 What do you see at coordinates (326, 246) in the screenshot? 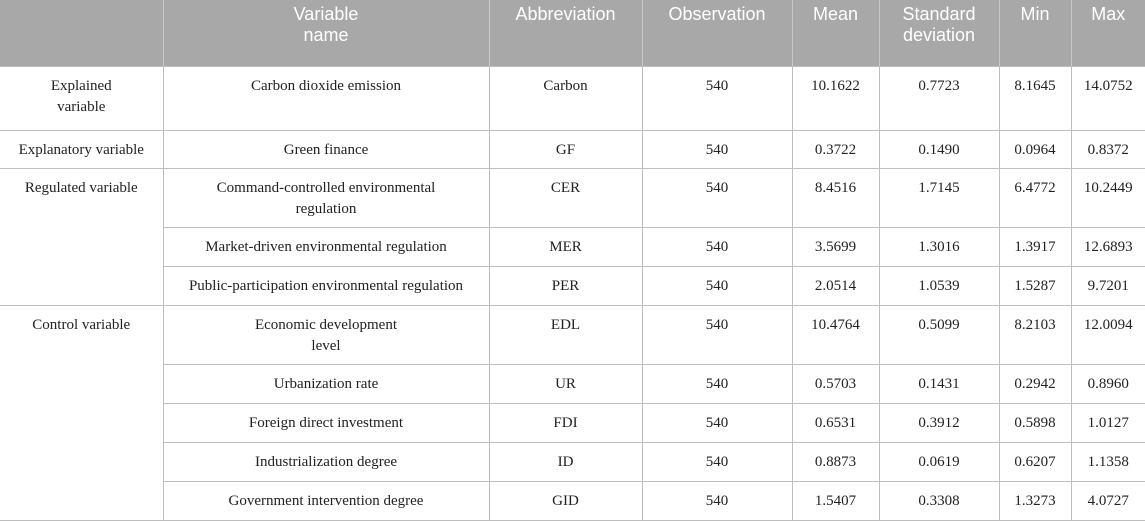
I see `variable-name: Market-driven environmental regulation` at bounding box center [326, 246].